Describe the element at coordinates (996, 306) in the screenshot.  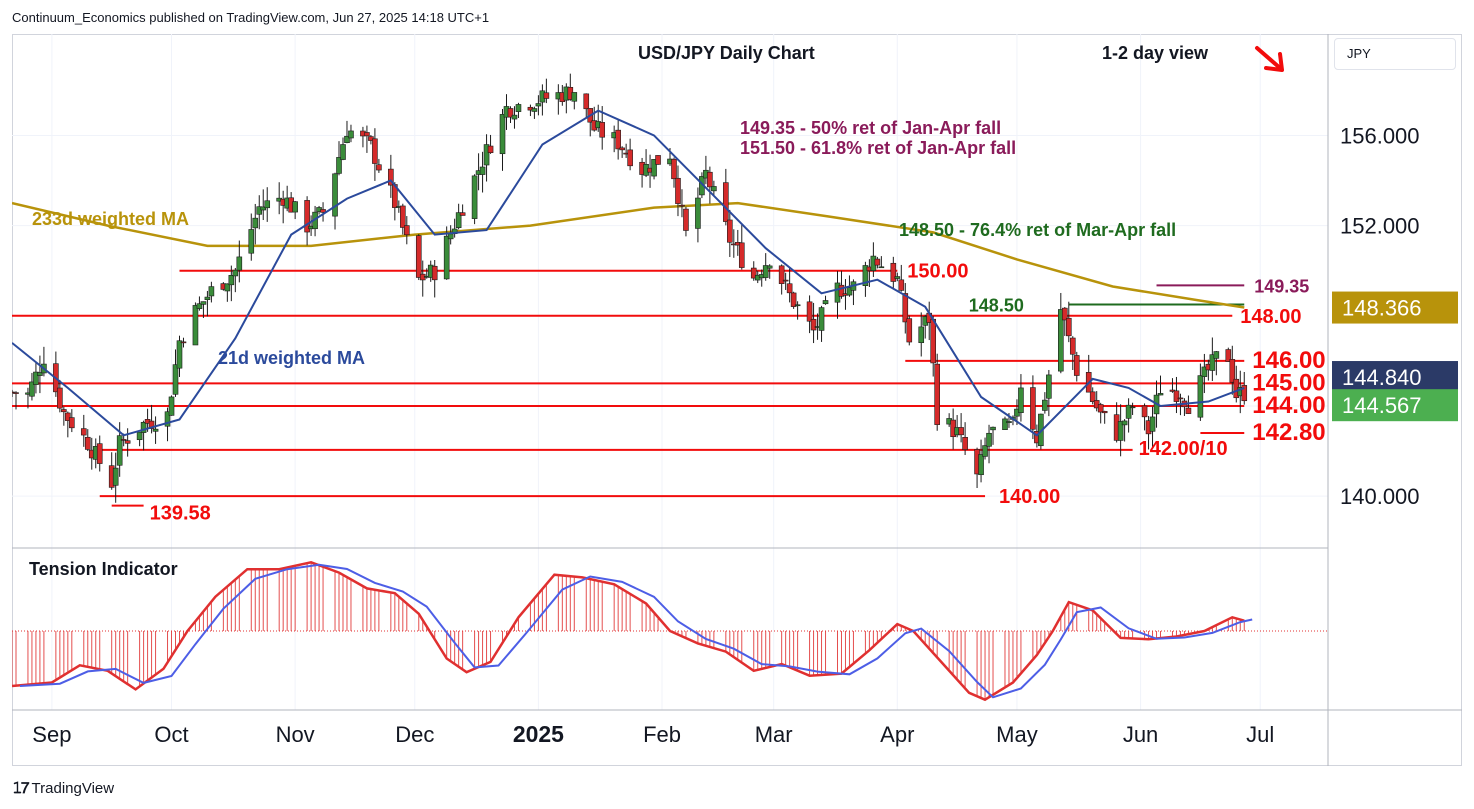
I see `fib-label: 148.50` at that location.